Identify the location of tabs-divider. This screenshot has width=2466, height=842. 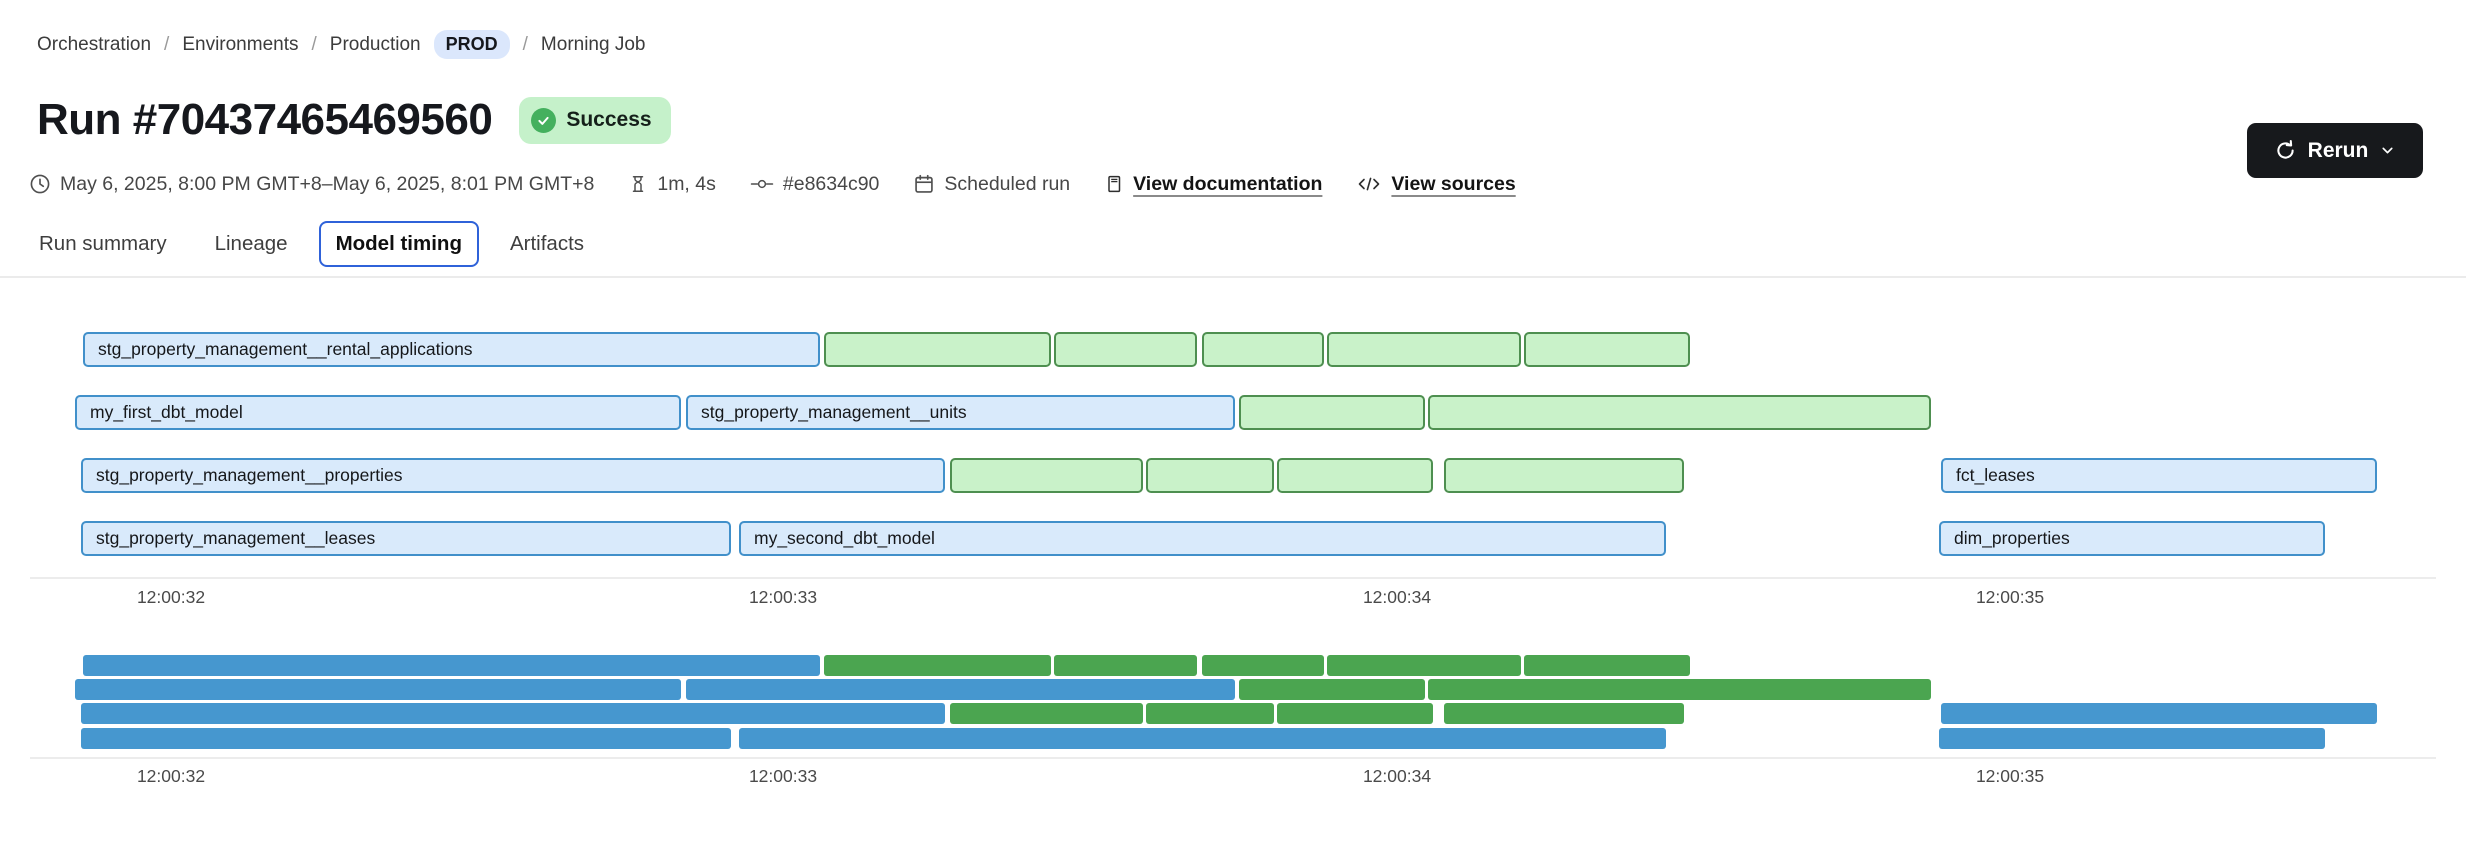
(1233, 277).